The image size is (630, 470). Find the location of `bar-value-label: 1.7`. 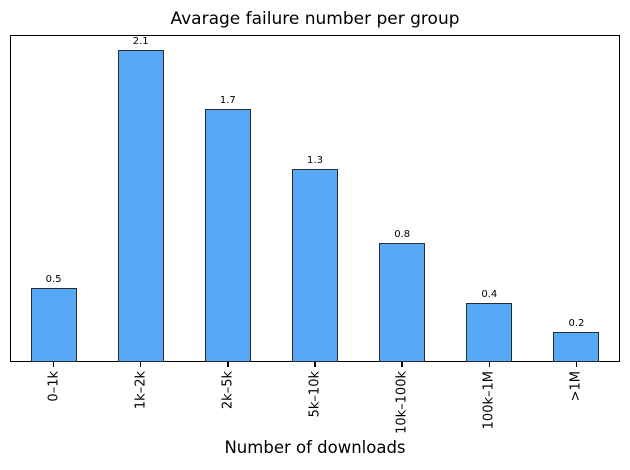

bar-value-label: 1.7 is located at coordinates (227, 100).